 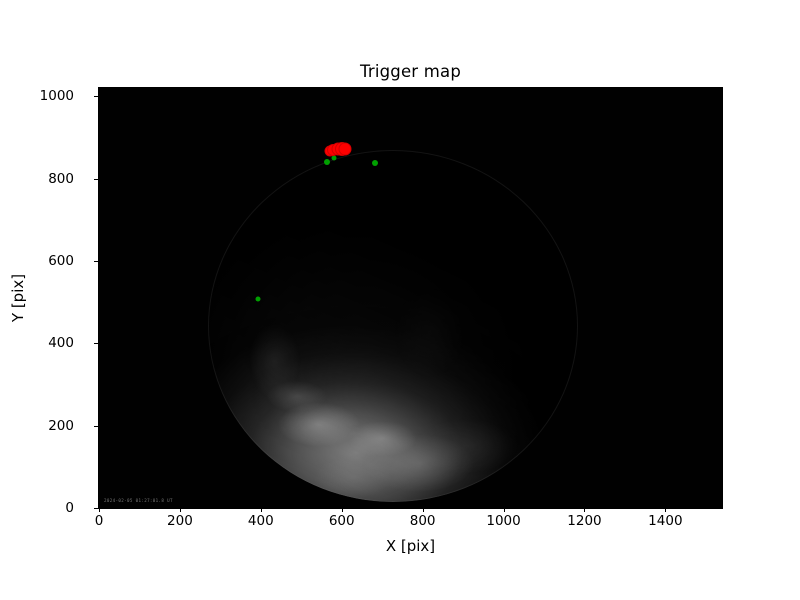 What do you see at coordinates (138, 500) in the screenshot?
I see `timestamp-overlay: 2024-02-05 01:27:01.8 UT` at bounding box center [138, 500].